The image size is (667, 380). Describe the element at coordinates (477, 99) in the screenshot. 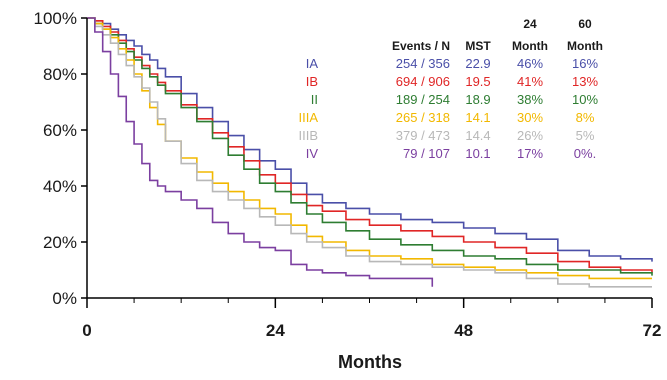

I see `table-cell-mst: 18.9` at that location.